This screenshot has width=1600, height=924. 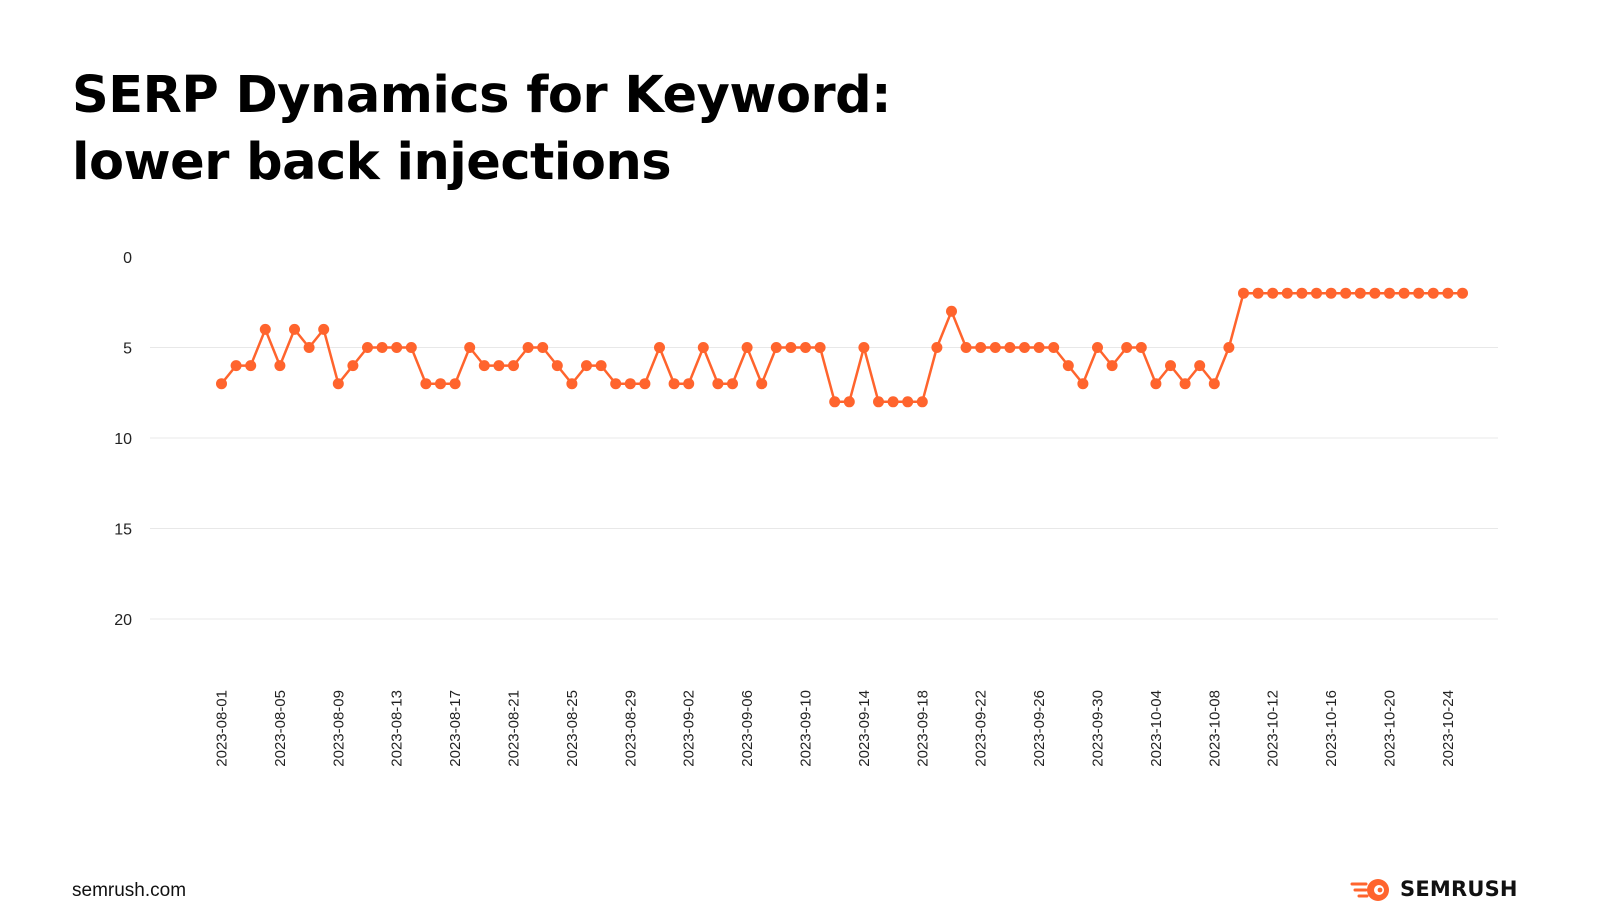 I want to click on x-tick-label: 2023-10-08, so click(x=1214, y=728).